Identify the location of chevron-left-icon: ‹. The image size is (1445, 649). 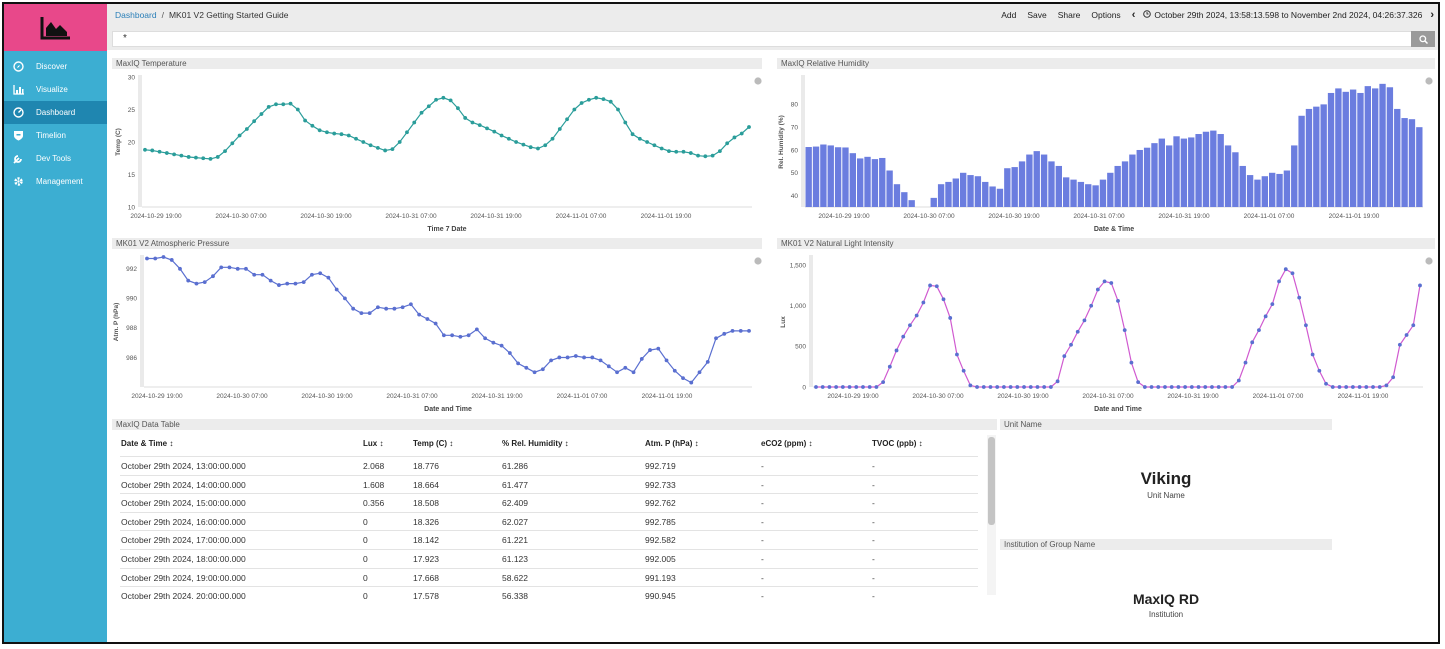
(1133, 15).